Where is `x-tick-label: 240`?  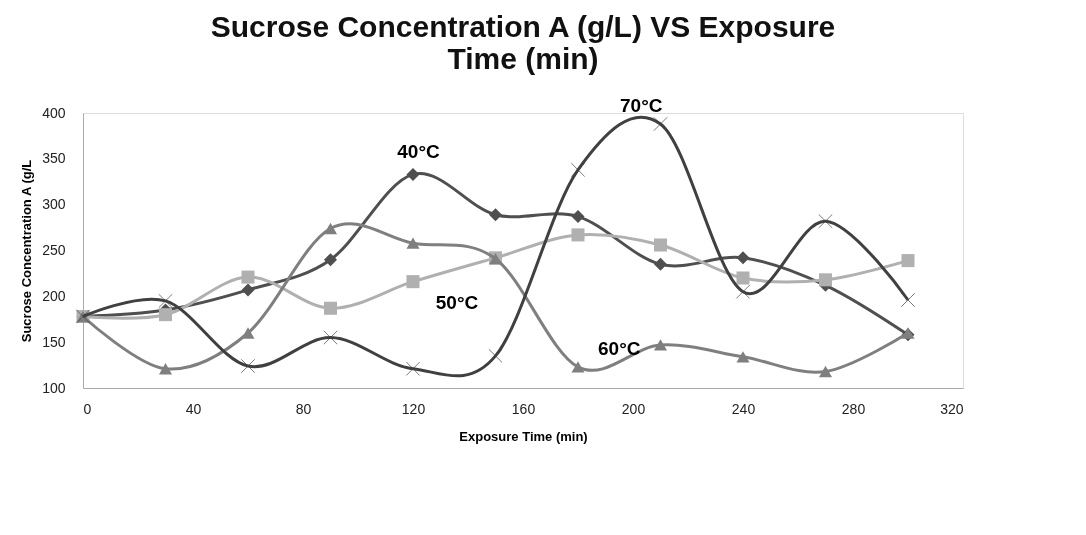 x-tick-label: 240 is located at coordinates (743, 408).